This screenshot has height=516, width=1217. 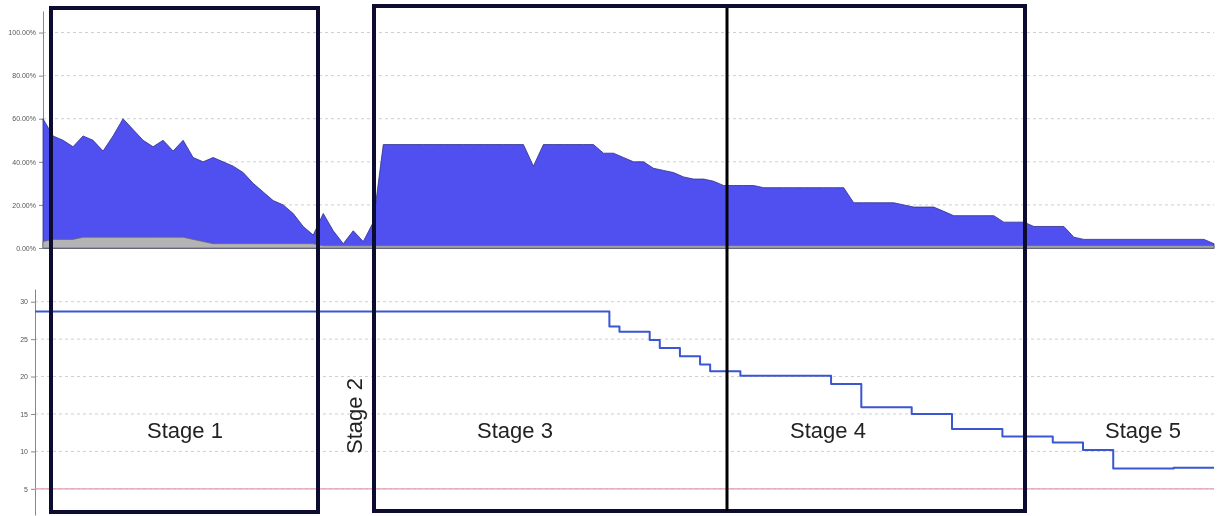 I want to click on annotation: Stage 3, so click(x=515, y=430).